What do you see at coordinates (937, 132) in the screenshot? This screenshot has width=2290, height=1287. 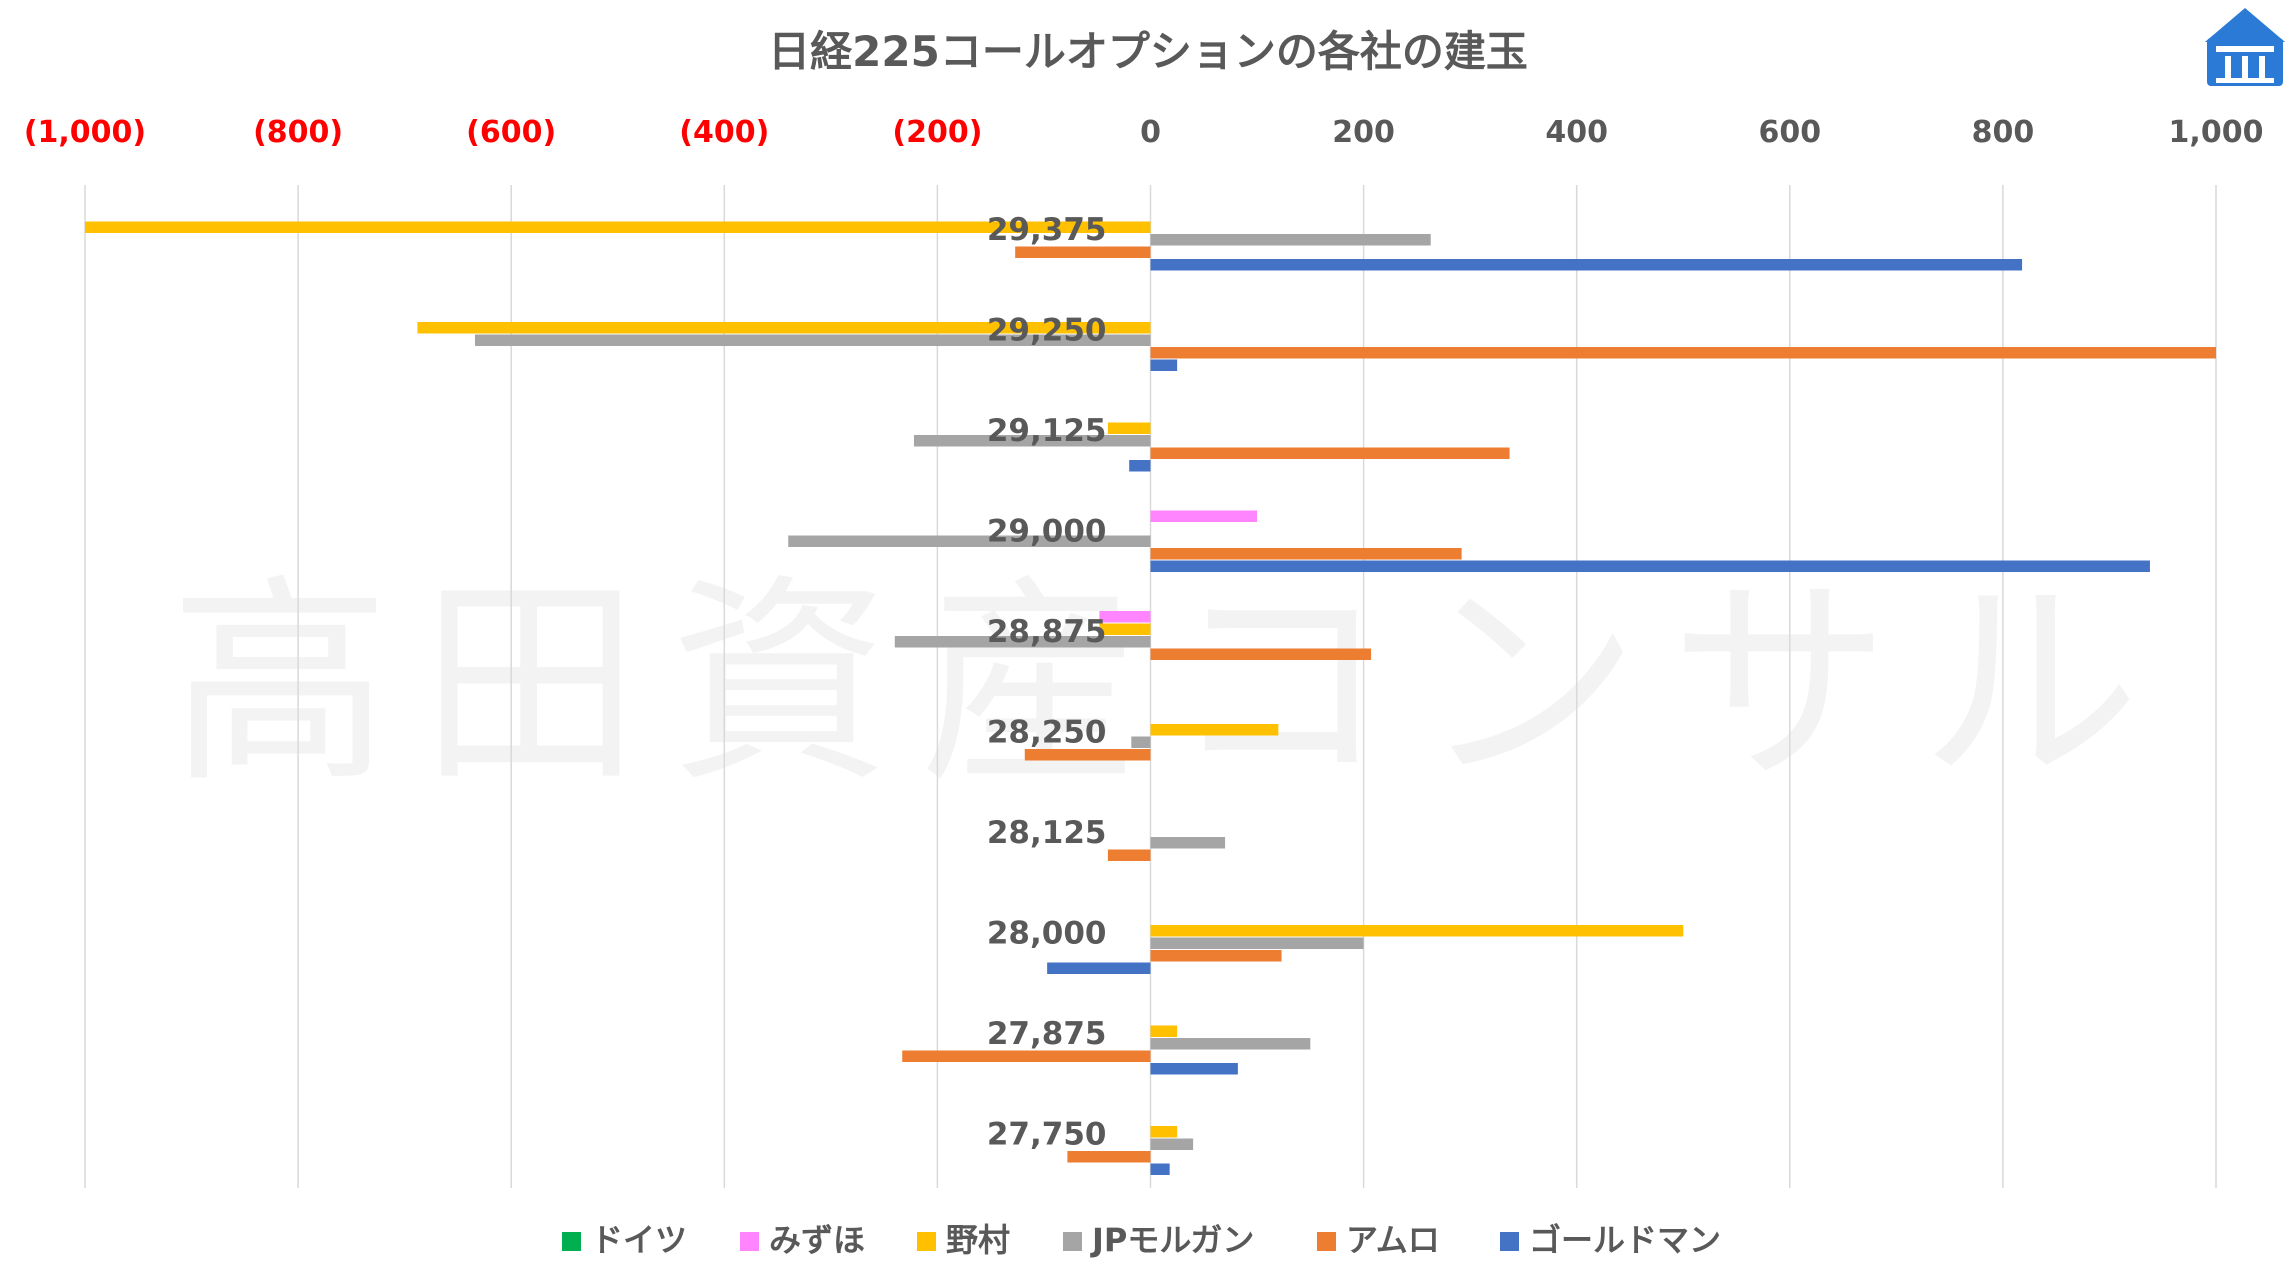 I see `x-tick-label: (200)` at bounding box center [937, 132].